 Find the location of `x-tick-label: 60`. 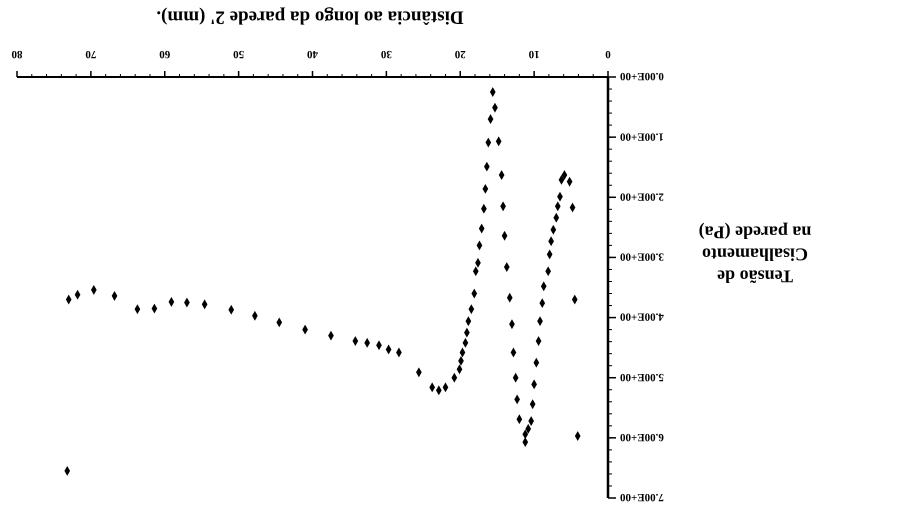

x-tick-label: 60 is located at coordinates (164, 54).